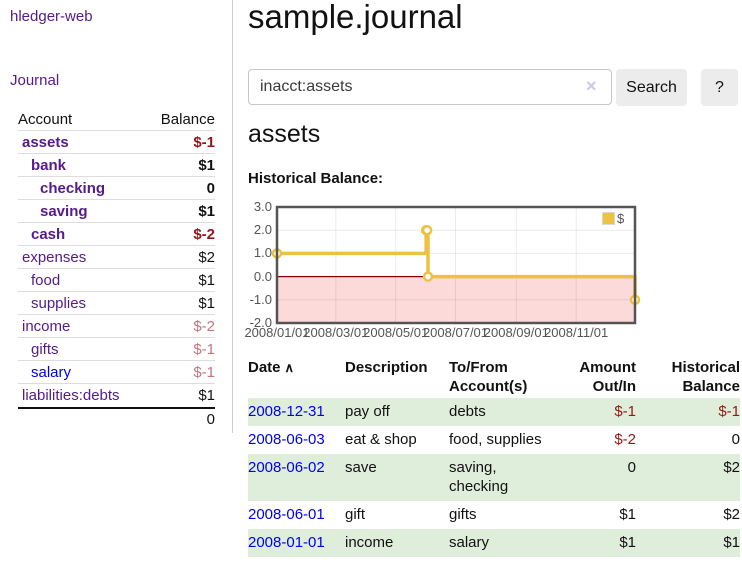 This screenshot has height=582, width=742. I want to click on chart-title: Historical Balance:, so click(316, 178).